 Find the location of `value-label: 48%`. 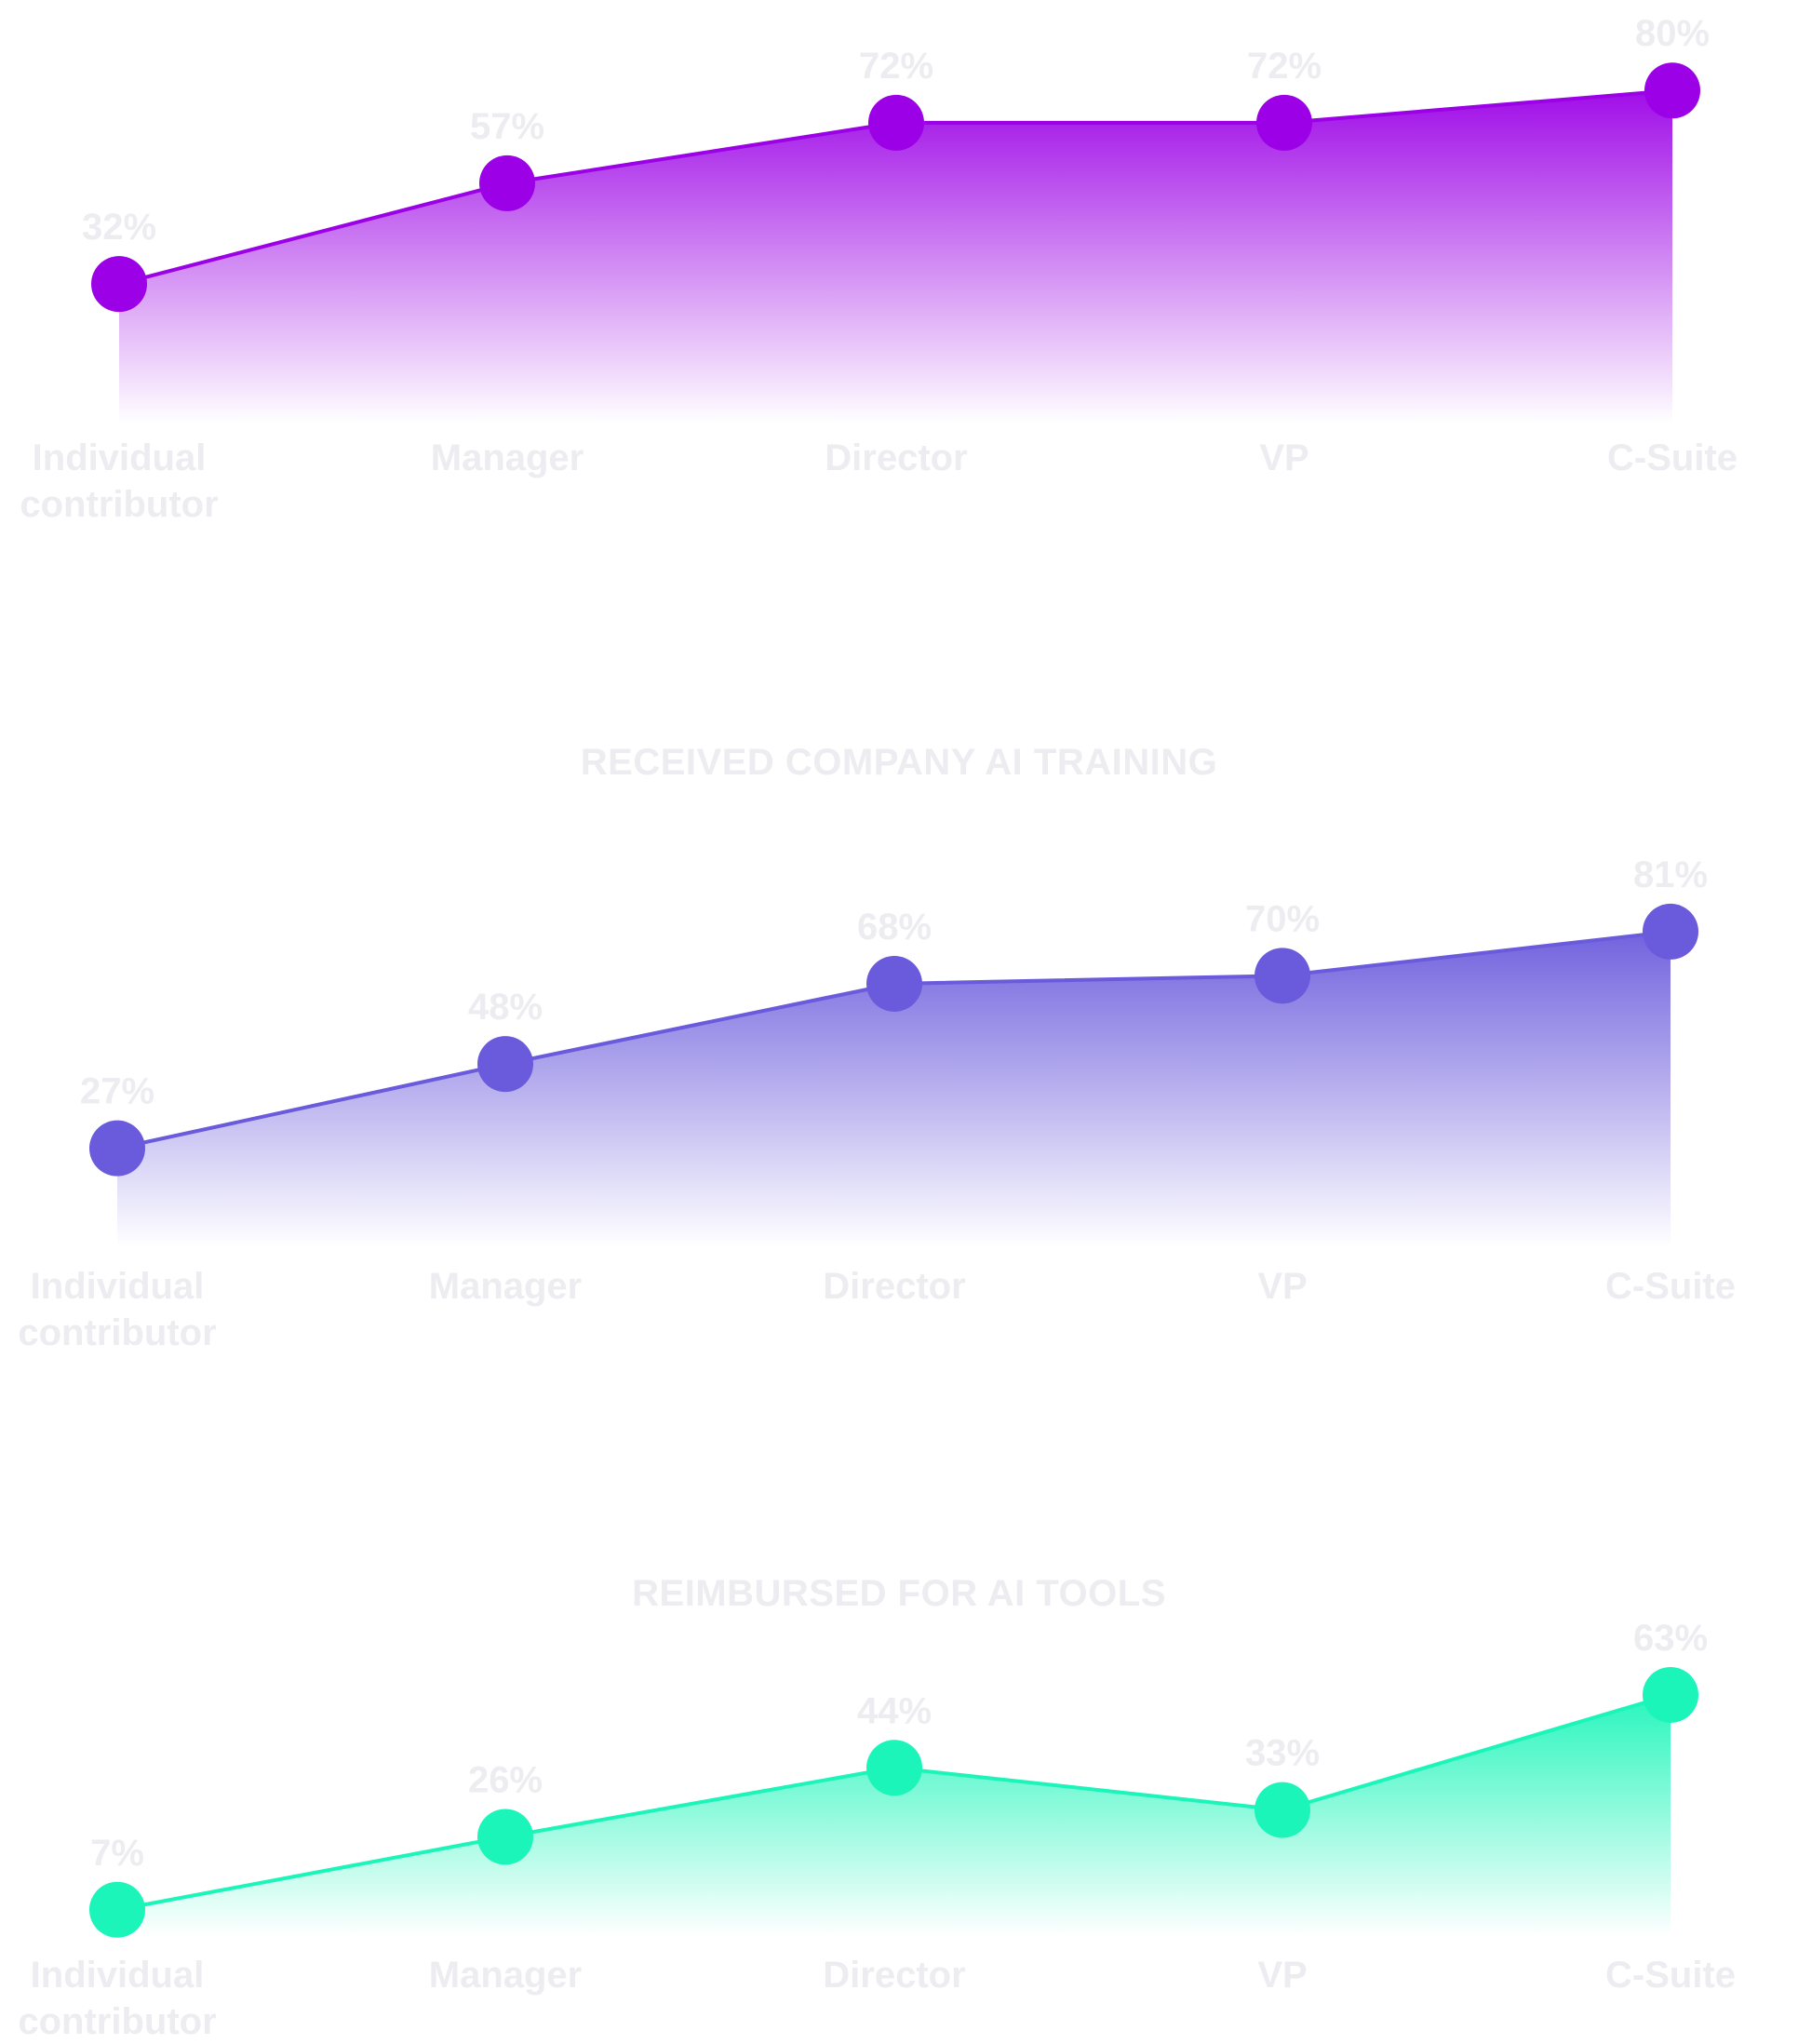

value-label: 48% is located at coordinates (506, 1007).